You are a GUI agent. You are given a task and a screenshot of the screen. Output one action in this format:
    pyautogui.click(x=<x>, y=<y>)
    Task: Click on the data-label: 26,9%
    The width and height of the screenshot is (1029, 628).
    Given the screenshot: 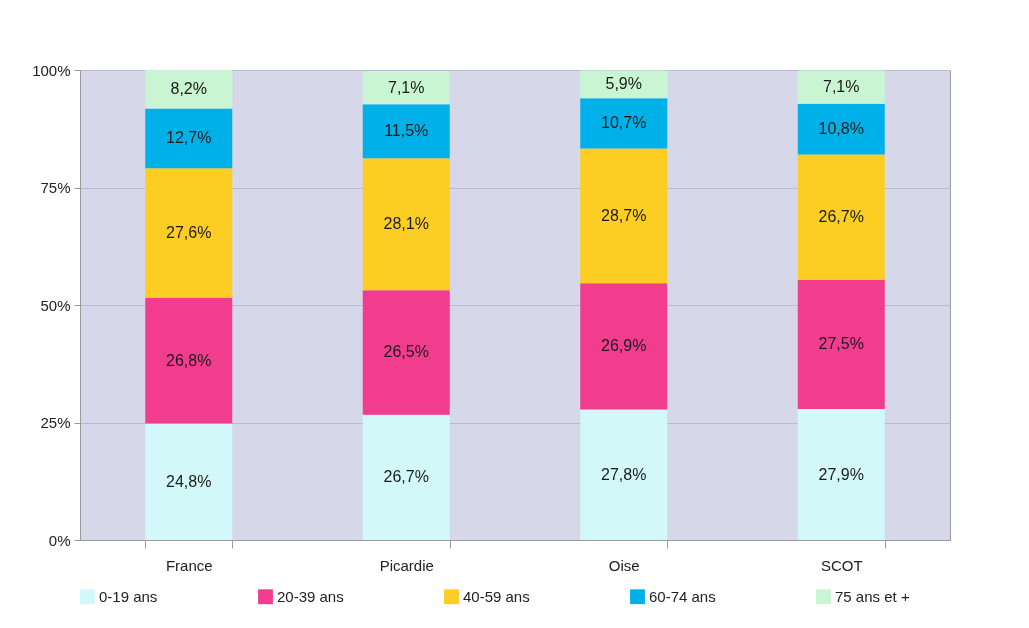 What is the action you would take?
    pyautogui.click(x=624, y=346)
    